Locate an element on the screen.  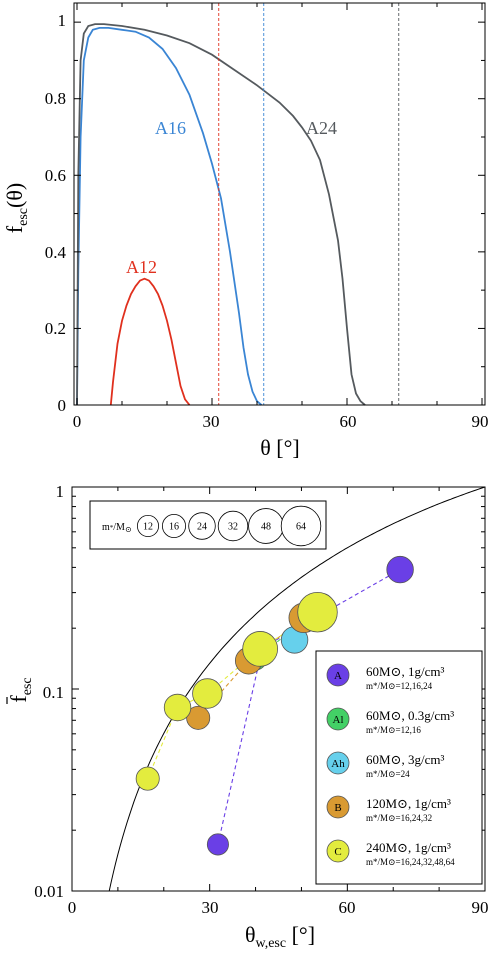
size-legend-value: 12 is located at coordinates (148, 527).